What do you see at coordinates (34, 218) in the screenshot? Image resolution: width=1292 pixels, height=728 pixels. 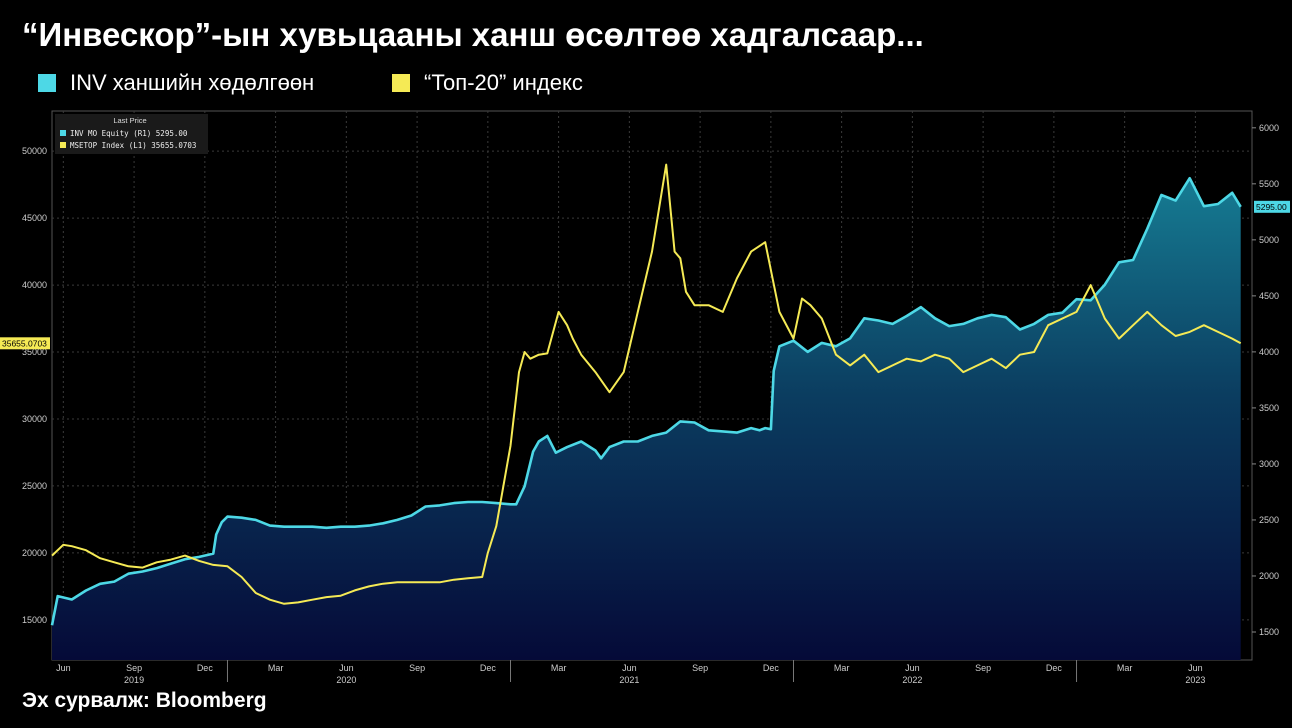 I see `left-tick-label: 45000` at bounding box center [34, 218].